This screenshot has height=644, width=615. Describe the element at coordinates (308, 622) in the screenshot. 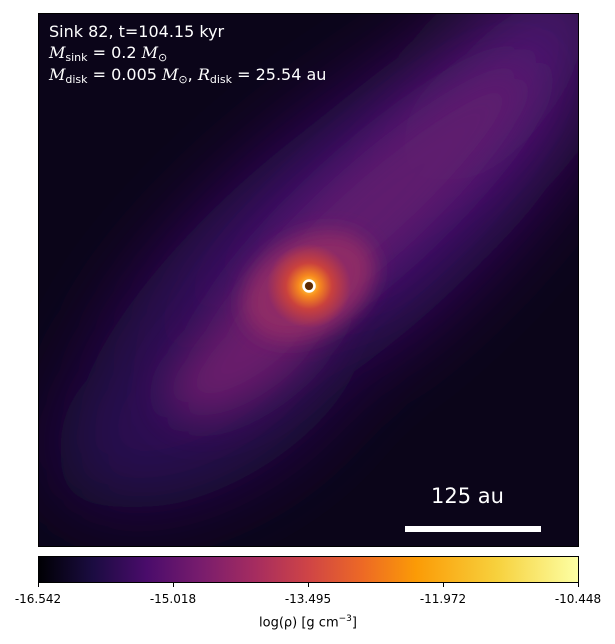

I see `colorbar-label: log(ρ) [g cm−3]` at that location.